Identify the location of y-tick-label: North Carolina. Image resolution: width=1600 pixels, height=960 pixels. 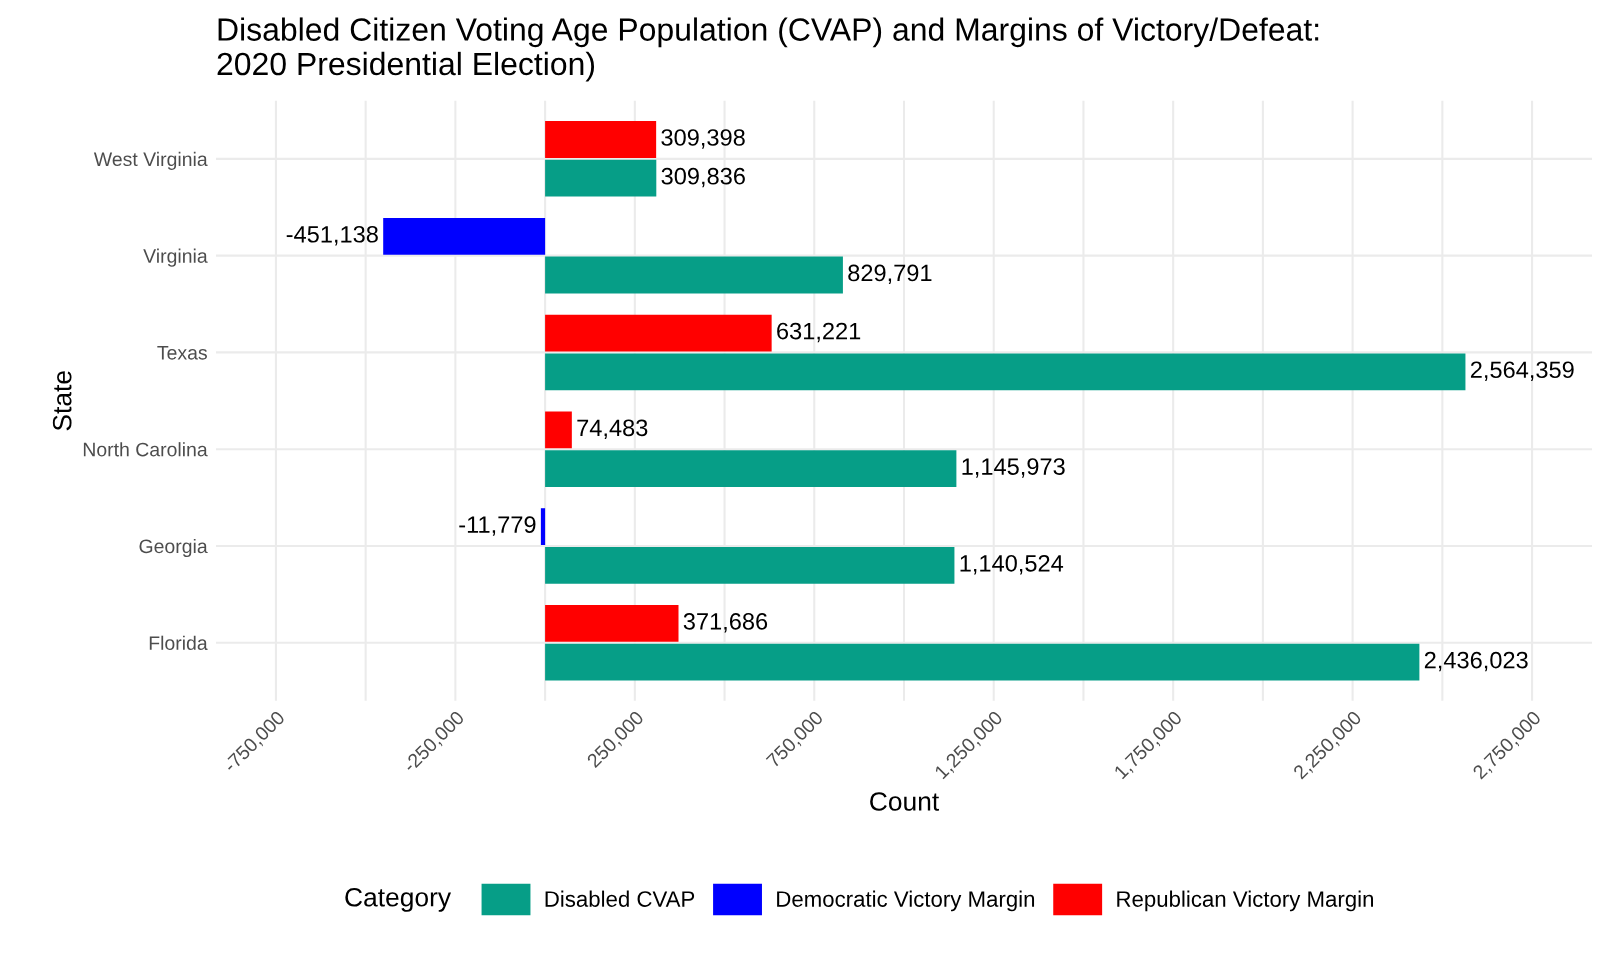
(145, 449).